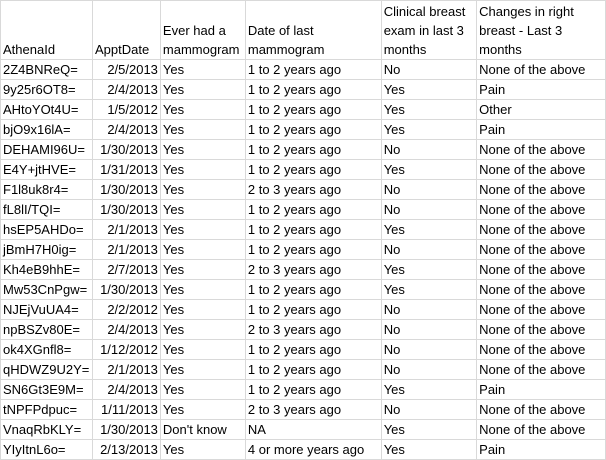 The width and height of the screenshot is (606, 460). I want to click on athenaid-cell: Kh4eB9hhE=, so click(46, 269).